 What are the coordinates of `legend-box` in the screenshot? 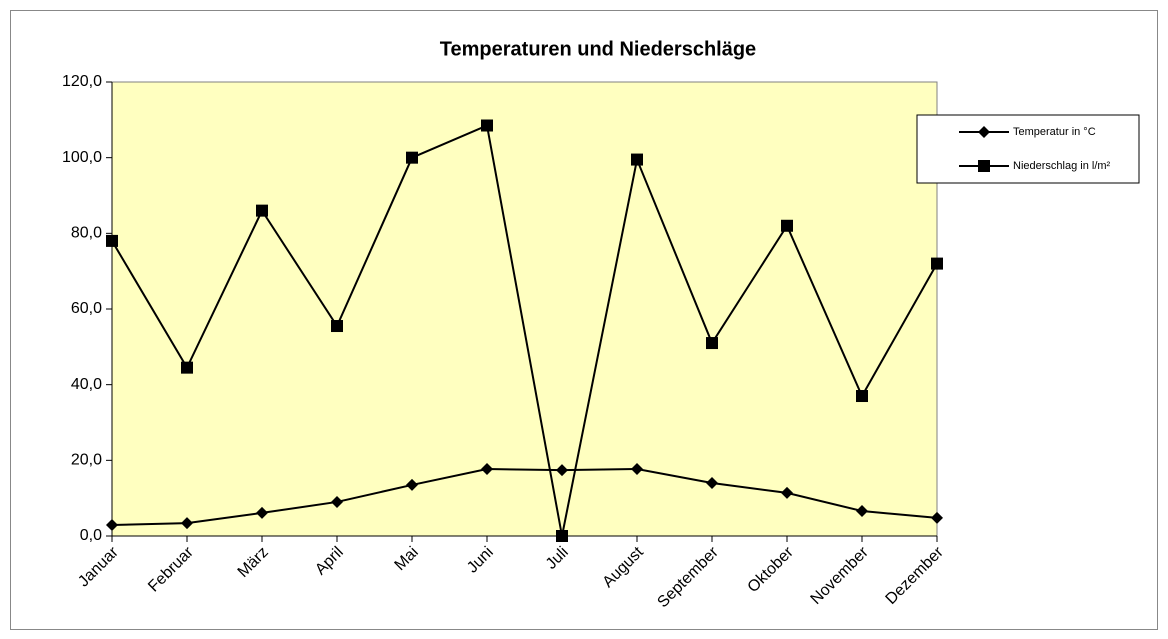 It's located at (1028, 149).